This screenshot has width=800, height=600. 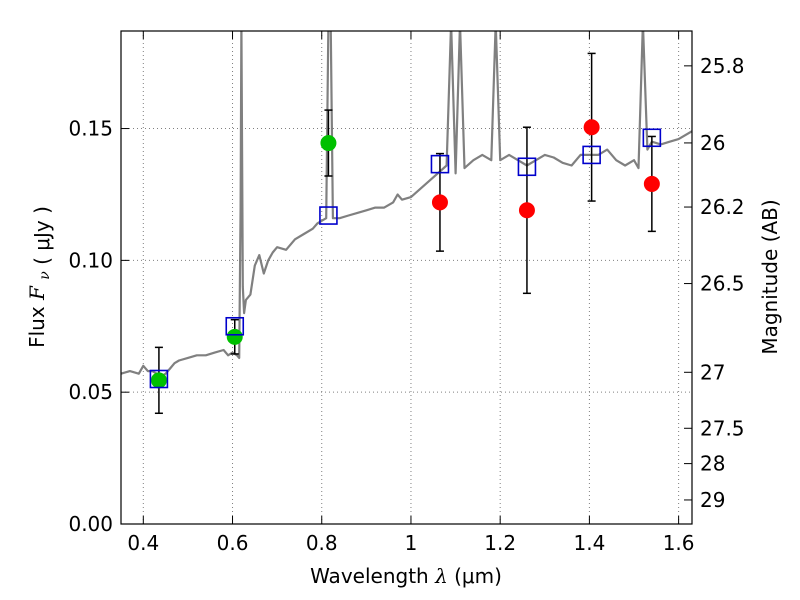 I want to click on x-tick-label: 1, so click(x=411, y=543).